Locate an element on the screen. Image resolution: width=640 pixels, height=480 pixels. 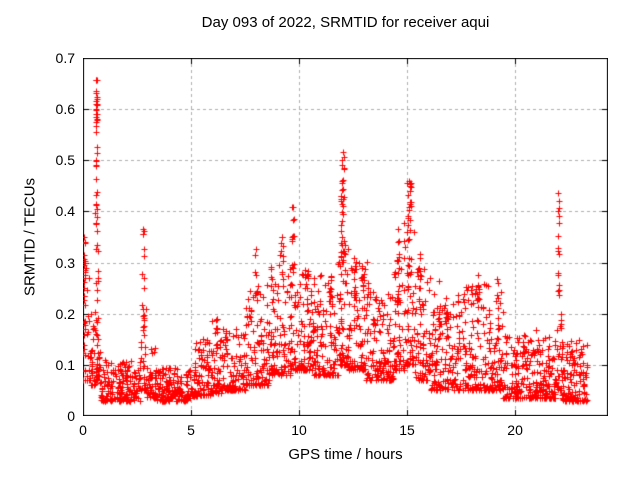
y-tick-label: 0.3 is located at coordinates (65, 262).